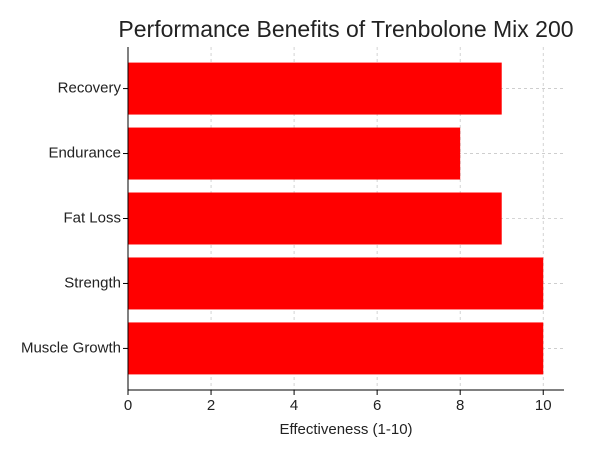  I want to click on x-tick-label: 4, so click(294, 405).